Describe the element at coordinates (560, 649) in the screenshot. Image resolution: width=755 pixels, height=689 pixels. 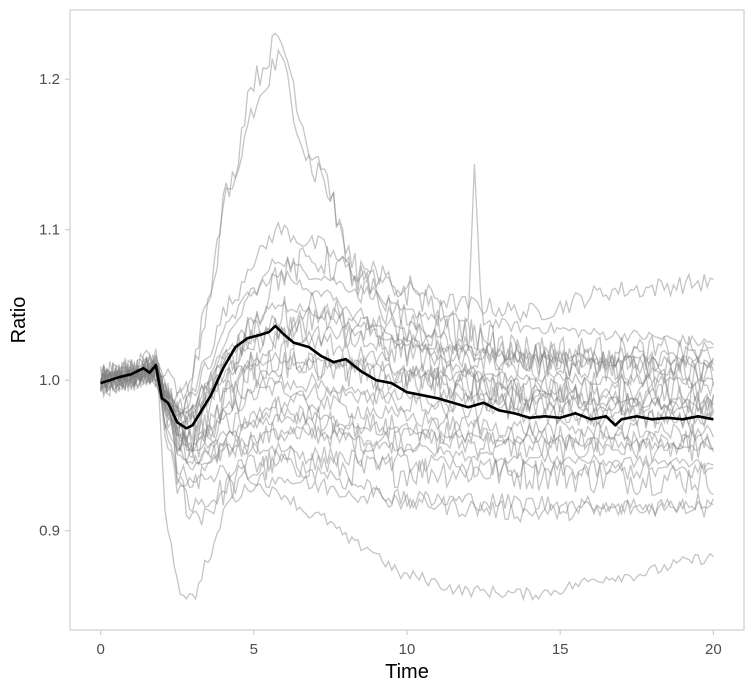
I see `x-tick-label: 15` at that location.